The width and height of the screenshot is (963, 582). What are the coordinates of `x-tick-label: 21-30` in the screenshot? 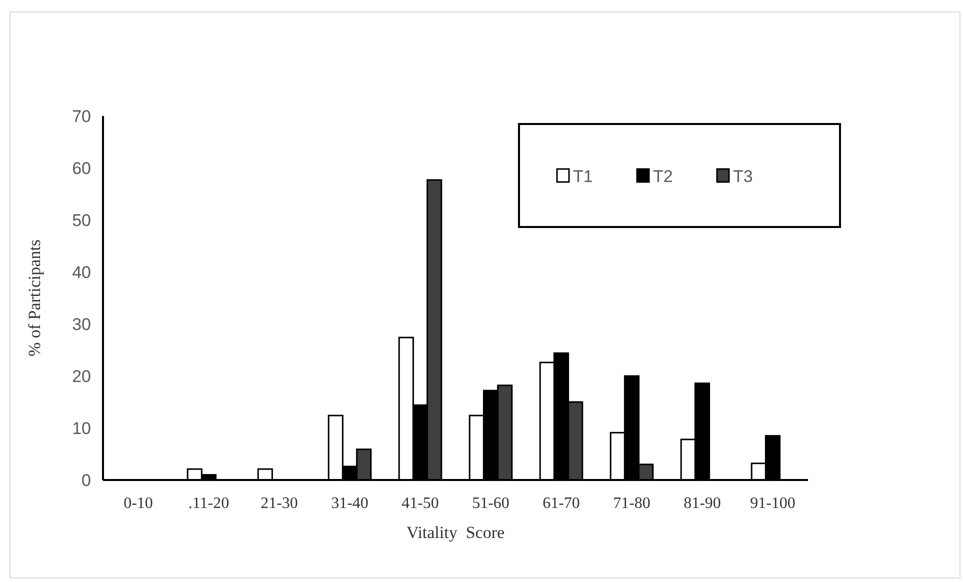 It's located at (279, 503).